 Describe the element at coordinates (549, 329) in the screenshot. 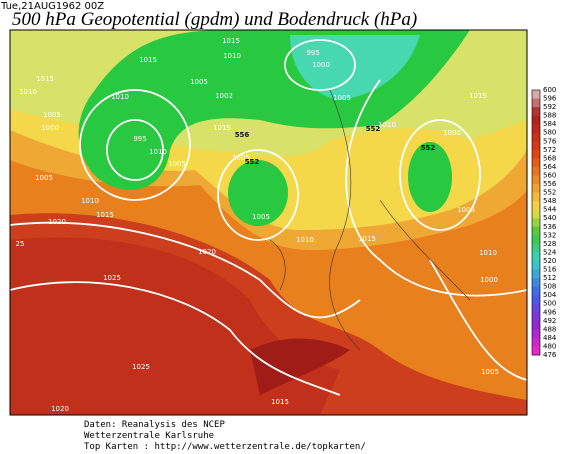

I see `colorbar-label: 488` at that location.